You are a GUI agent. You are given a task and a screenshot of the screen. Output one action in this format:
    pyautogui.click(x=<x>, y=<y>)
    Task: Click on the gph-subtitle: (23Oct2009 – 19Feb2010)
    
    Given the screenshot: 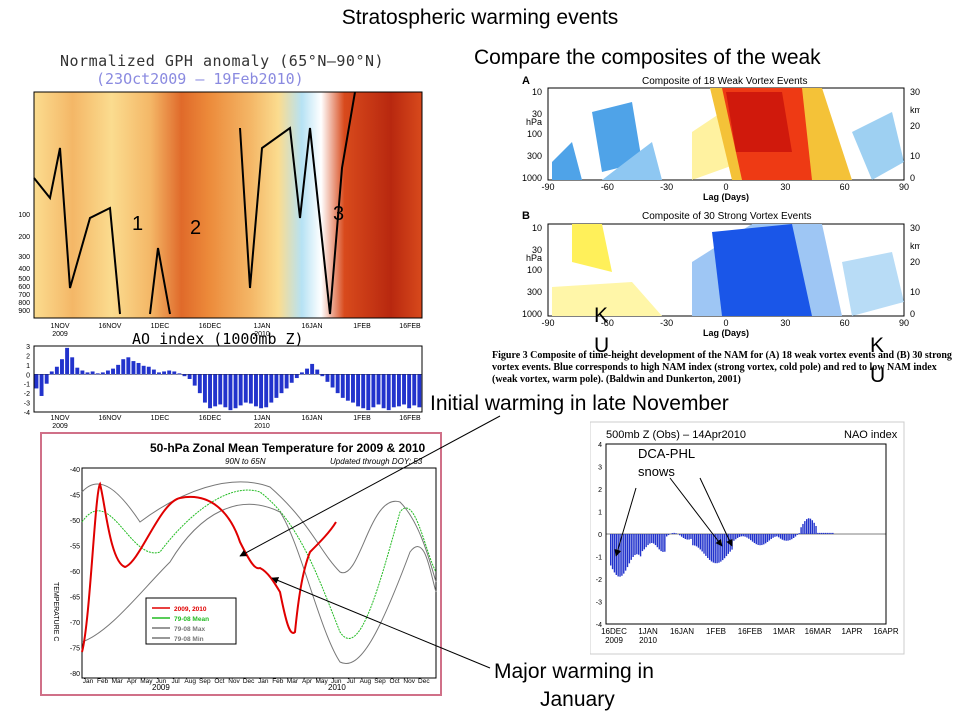 What is the action you would take?
    pyautogui.click(x=200, y=79)
    